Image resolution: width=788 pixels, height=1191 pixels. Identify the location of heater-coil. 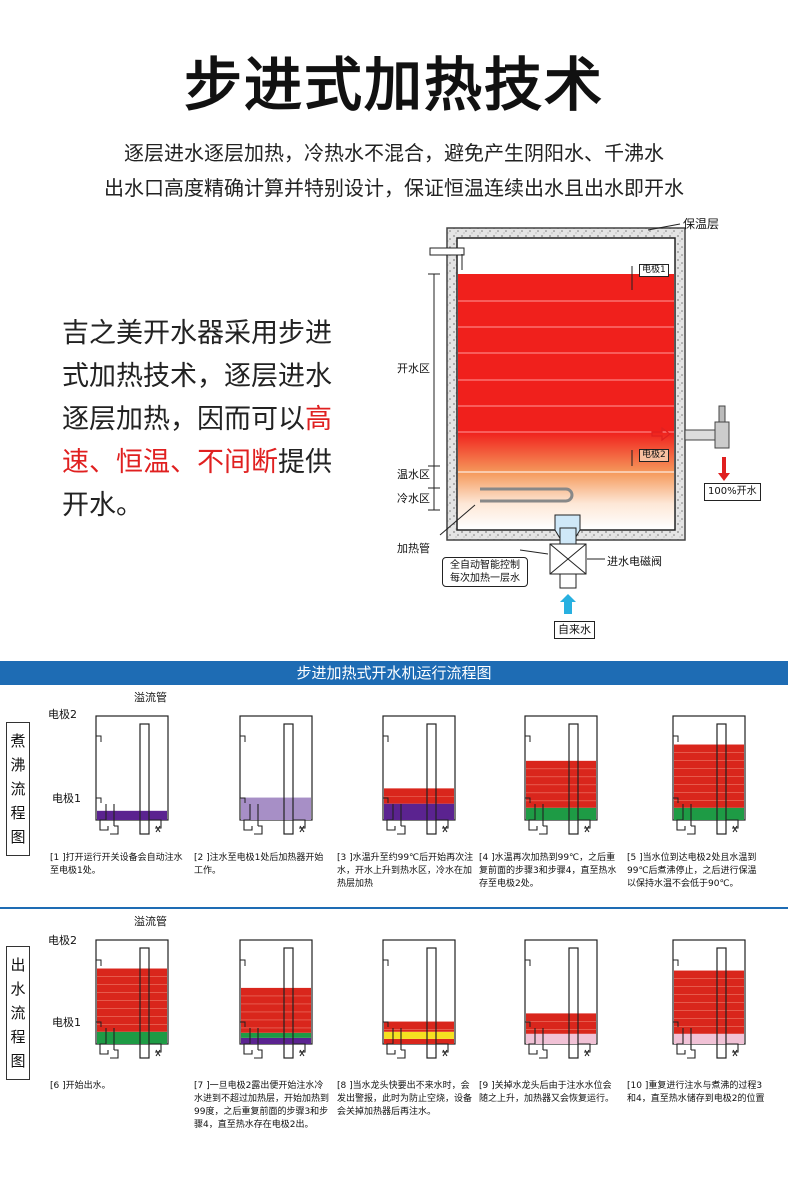
(527, 495).